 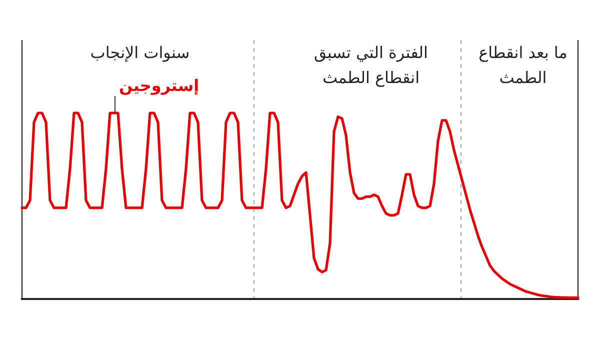 What do you see at coordinates (159, 85) in the screenshot?
I see `series-label: إستروجين` at bounding box center [159, 85].